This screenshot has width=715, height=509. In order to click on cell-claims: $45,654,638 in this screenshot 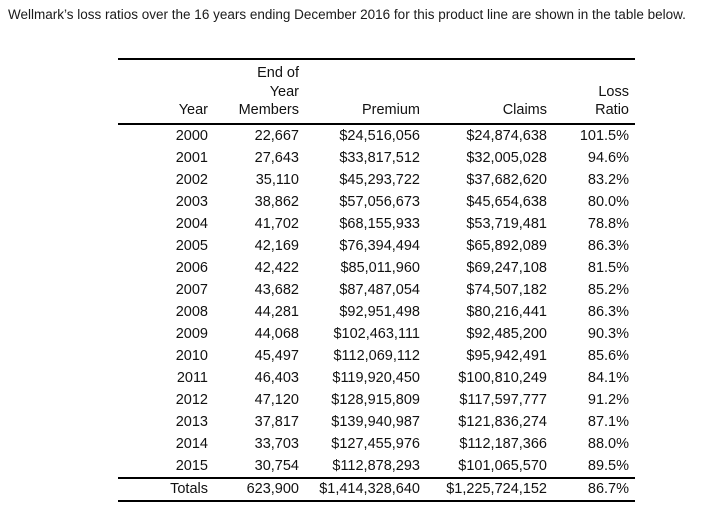, I will do `click(506, 201)`.